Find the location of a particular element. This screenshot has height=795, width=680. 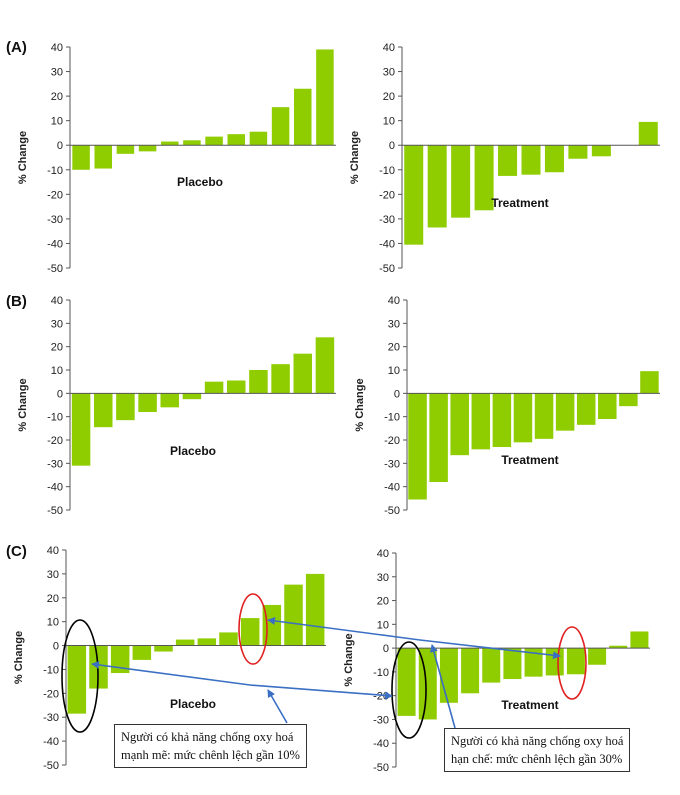

panel-label: (A) is located at coordinates (16, 47).